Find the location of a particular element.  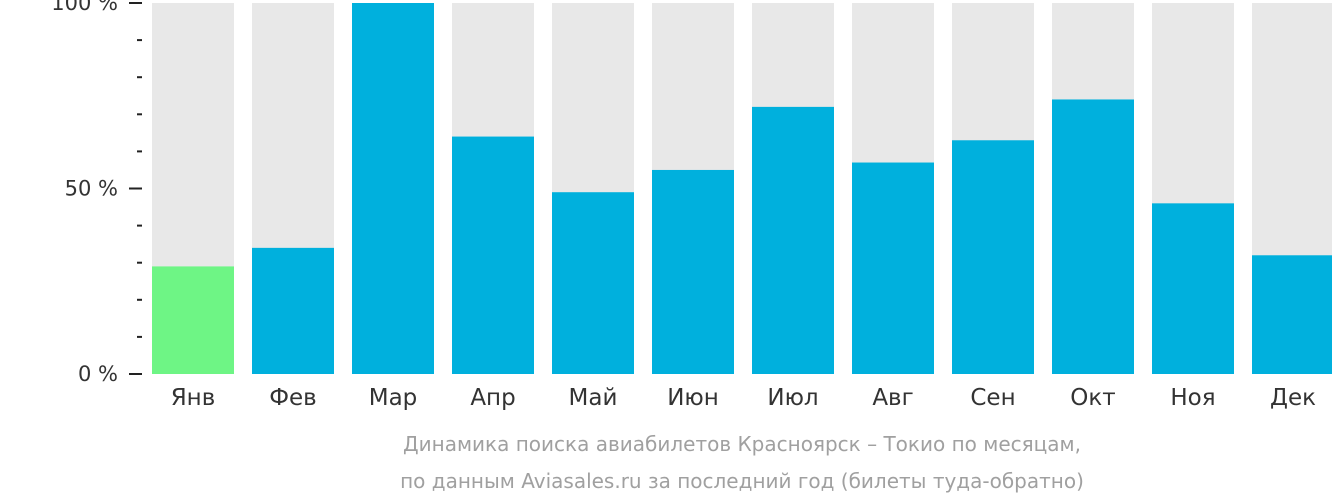

x-tick-label: Окт is located at coordinates (1092, 398).